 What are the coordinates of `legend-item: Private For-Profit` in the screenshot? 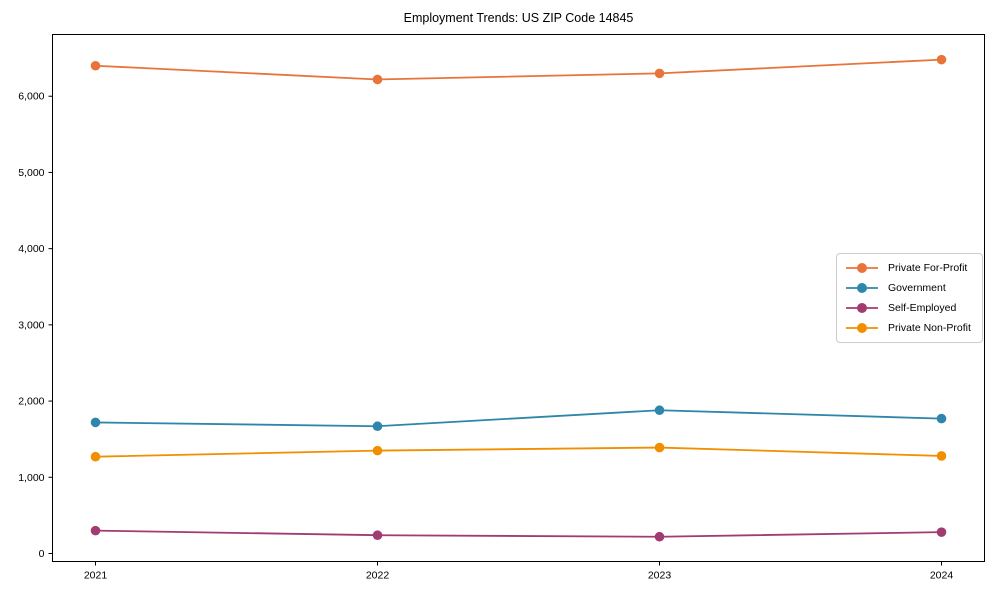 It's located at (909, 268).